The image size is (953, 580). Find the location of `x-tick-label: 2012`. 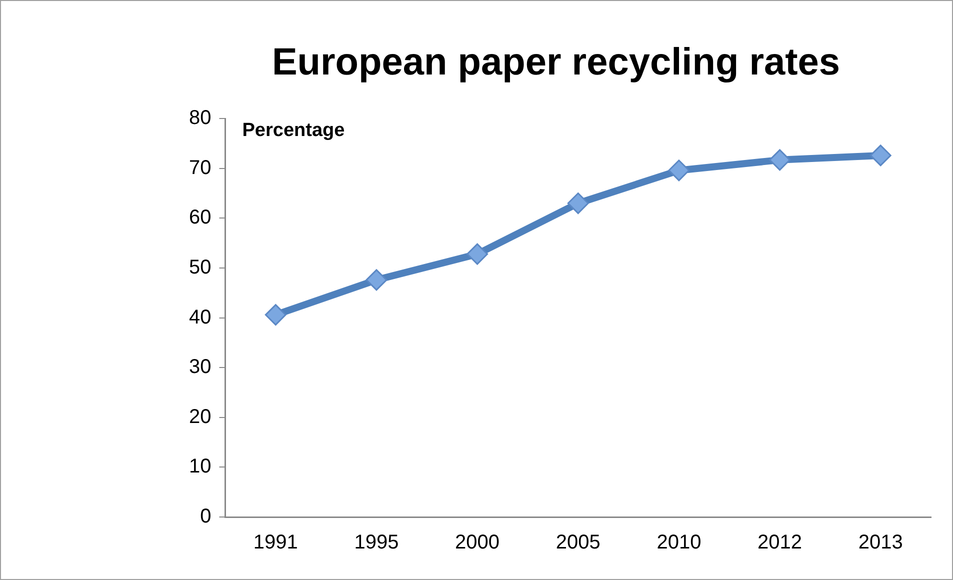

x-tick-label: 2012 is located at coordinates (780, 543).